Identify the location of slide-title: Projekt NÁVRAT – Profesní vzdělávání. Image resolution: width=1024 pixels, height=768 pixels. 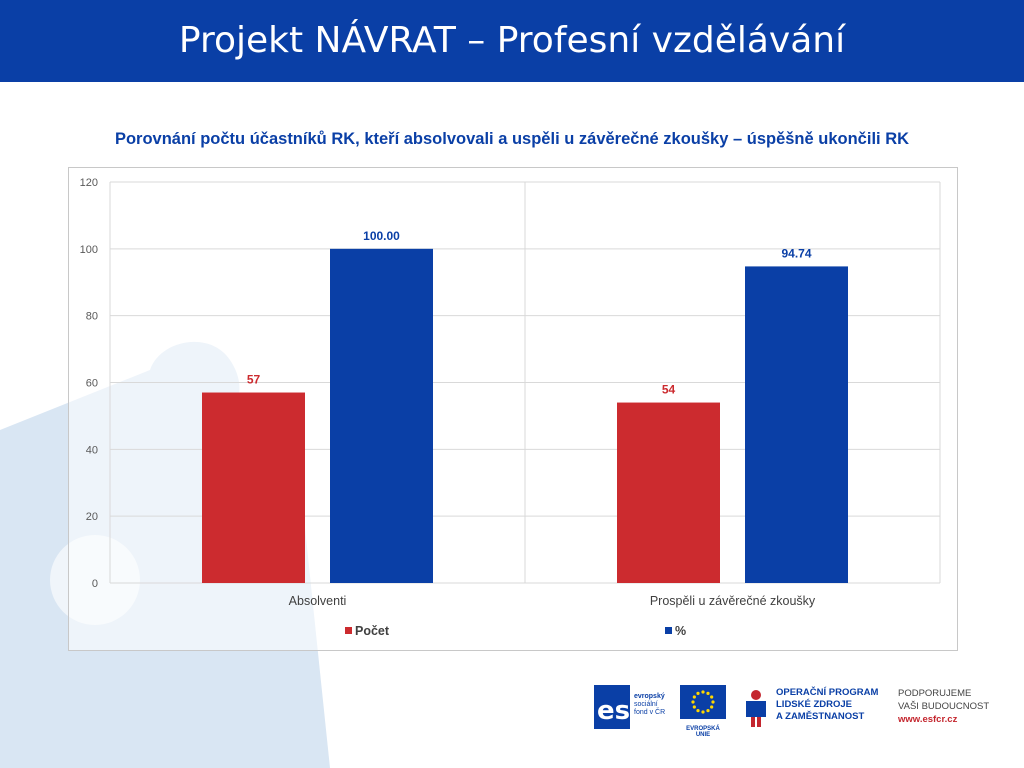
(512, 40).